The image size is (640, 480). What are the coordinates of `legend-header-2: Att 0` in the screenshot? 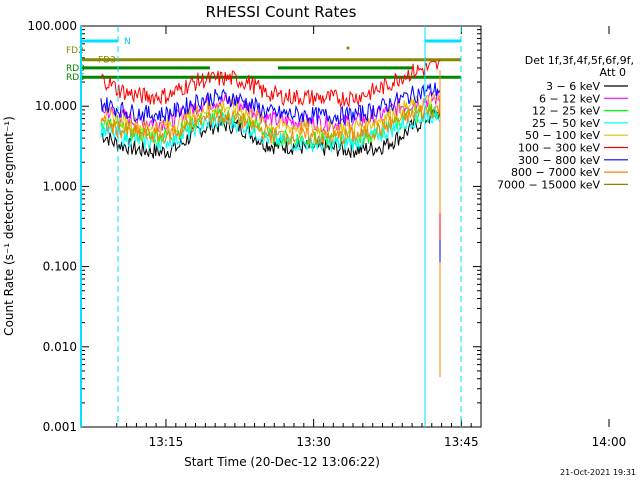 It's located at (613, 72).